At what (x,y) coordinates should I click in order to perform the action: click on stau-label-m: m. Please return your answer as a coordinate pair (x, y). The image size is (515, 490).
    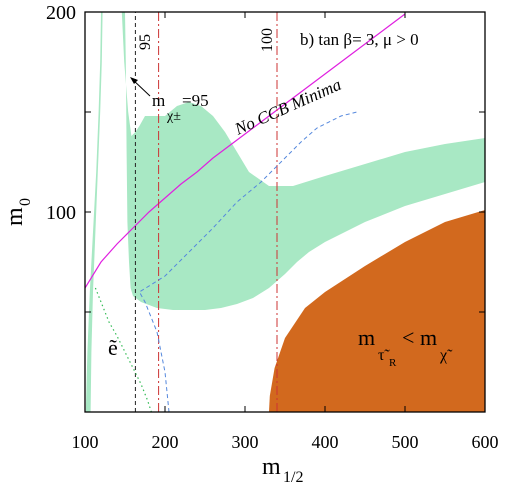
    Looking at the image, I should click on (366, 337).